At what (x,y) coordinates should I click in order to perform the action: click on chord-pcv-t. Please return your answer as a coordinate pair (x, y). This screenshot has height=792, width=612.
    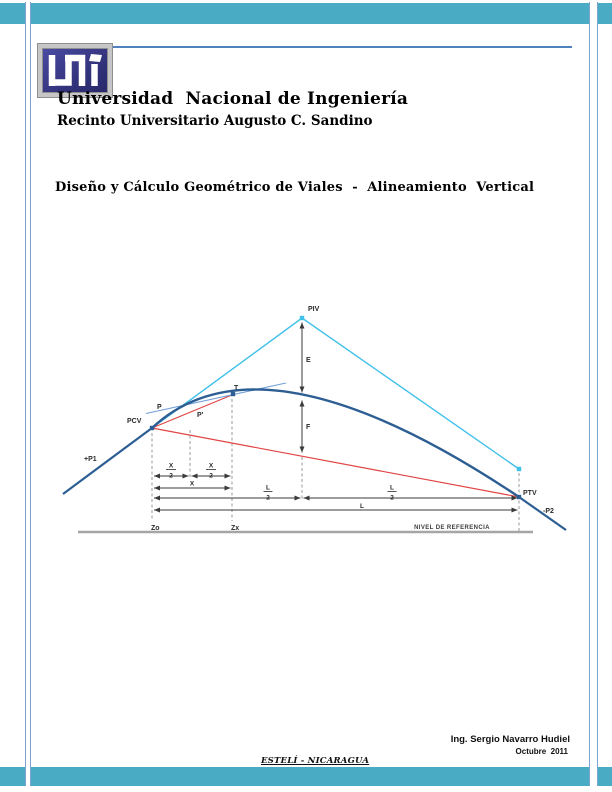
    Looking at the image, I should click on (192, 411).